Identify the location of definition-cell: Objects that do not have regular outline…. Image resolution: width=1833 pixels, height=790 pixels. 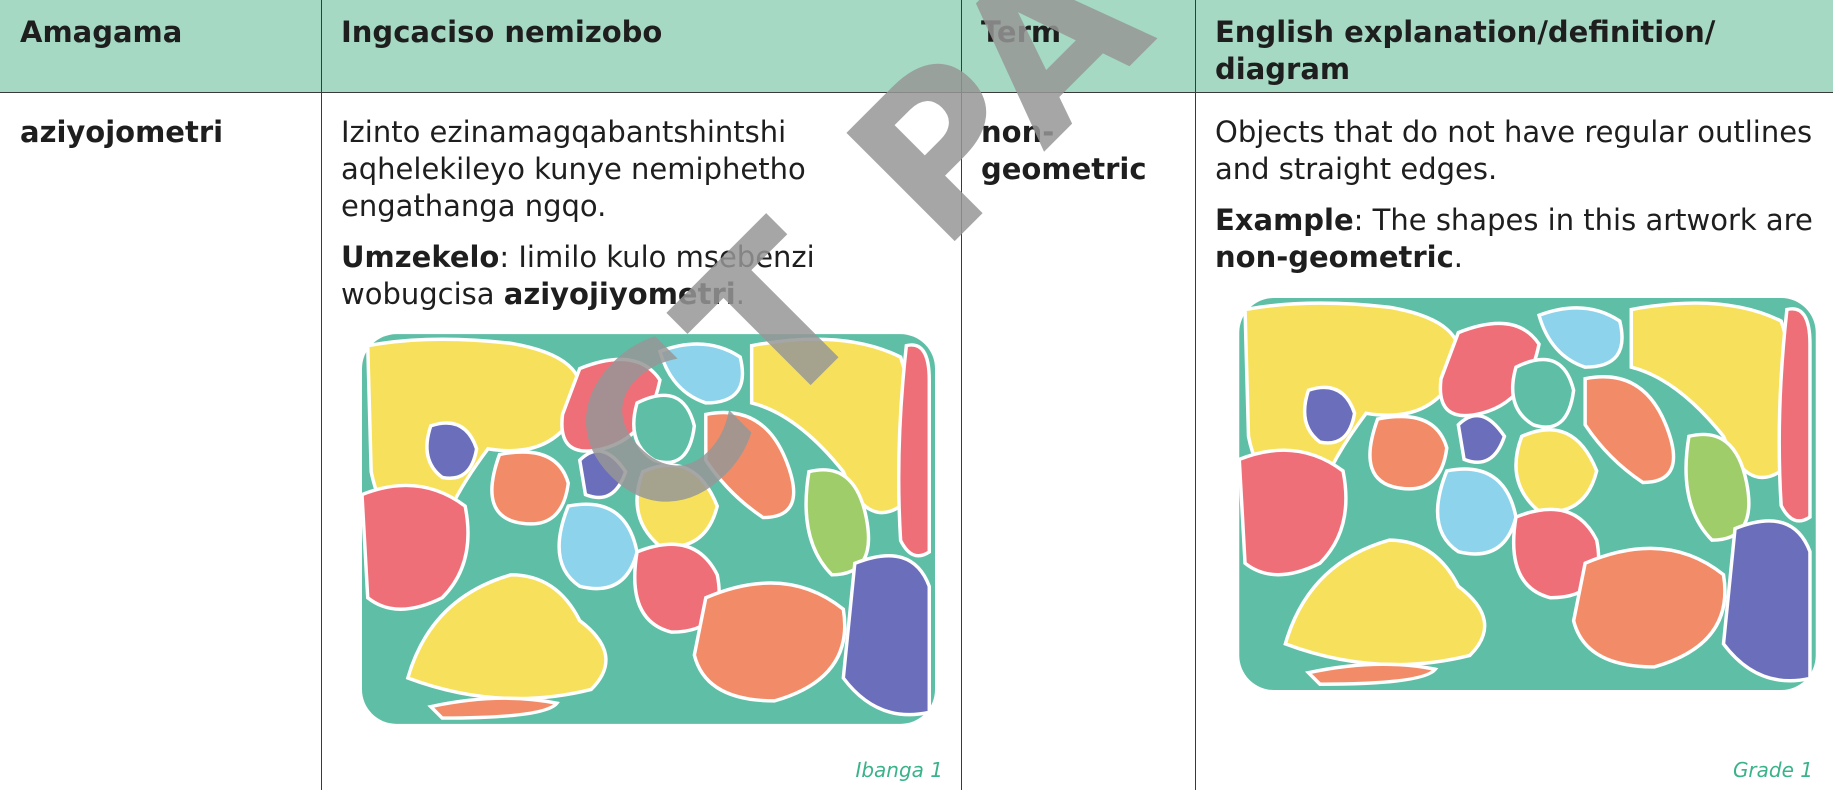
(1514, 202).